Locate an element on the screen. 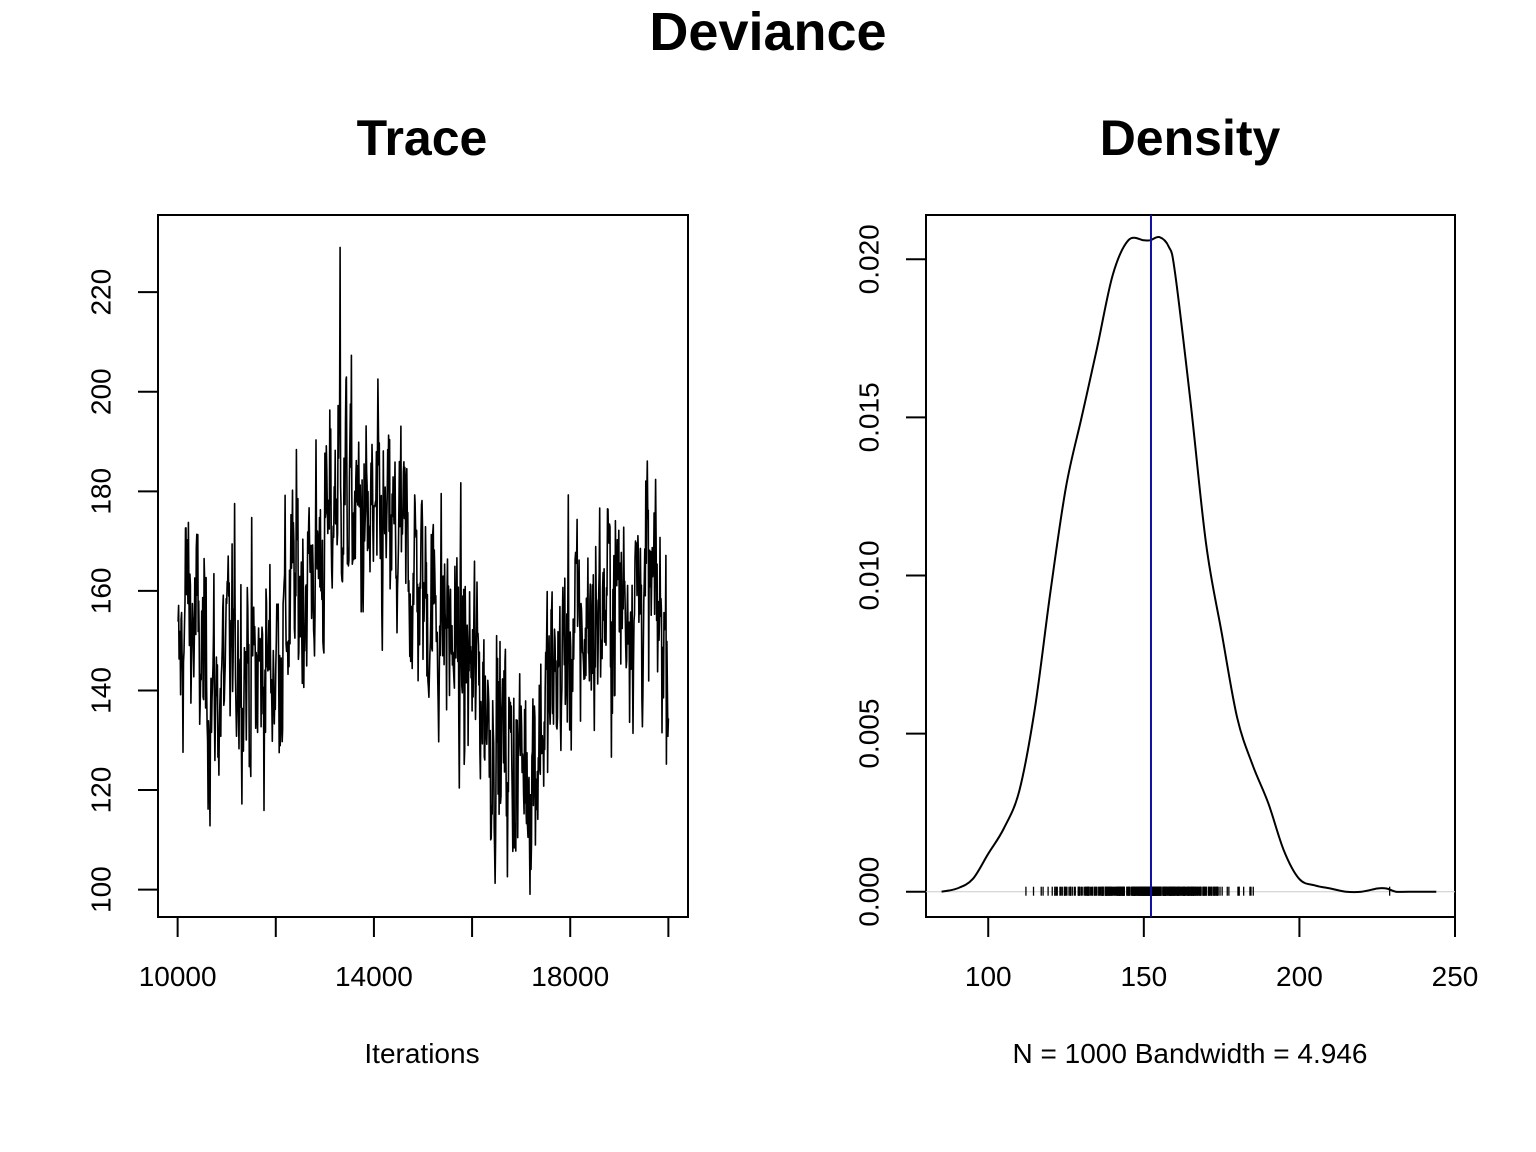  trace-x-axis: 10000 14000 18000 is located at coordinates (404, 954).